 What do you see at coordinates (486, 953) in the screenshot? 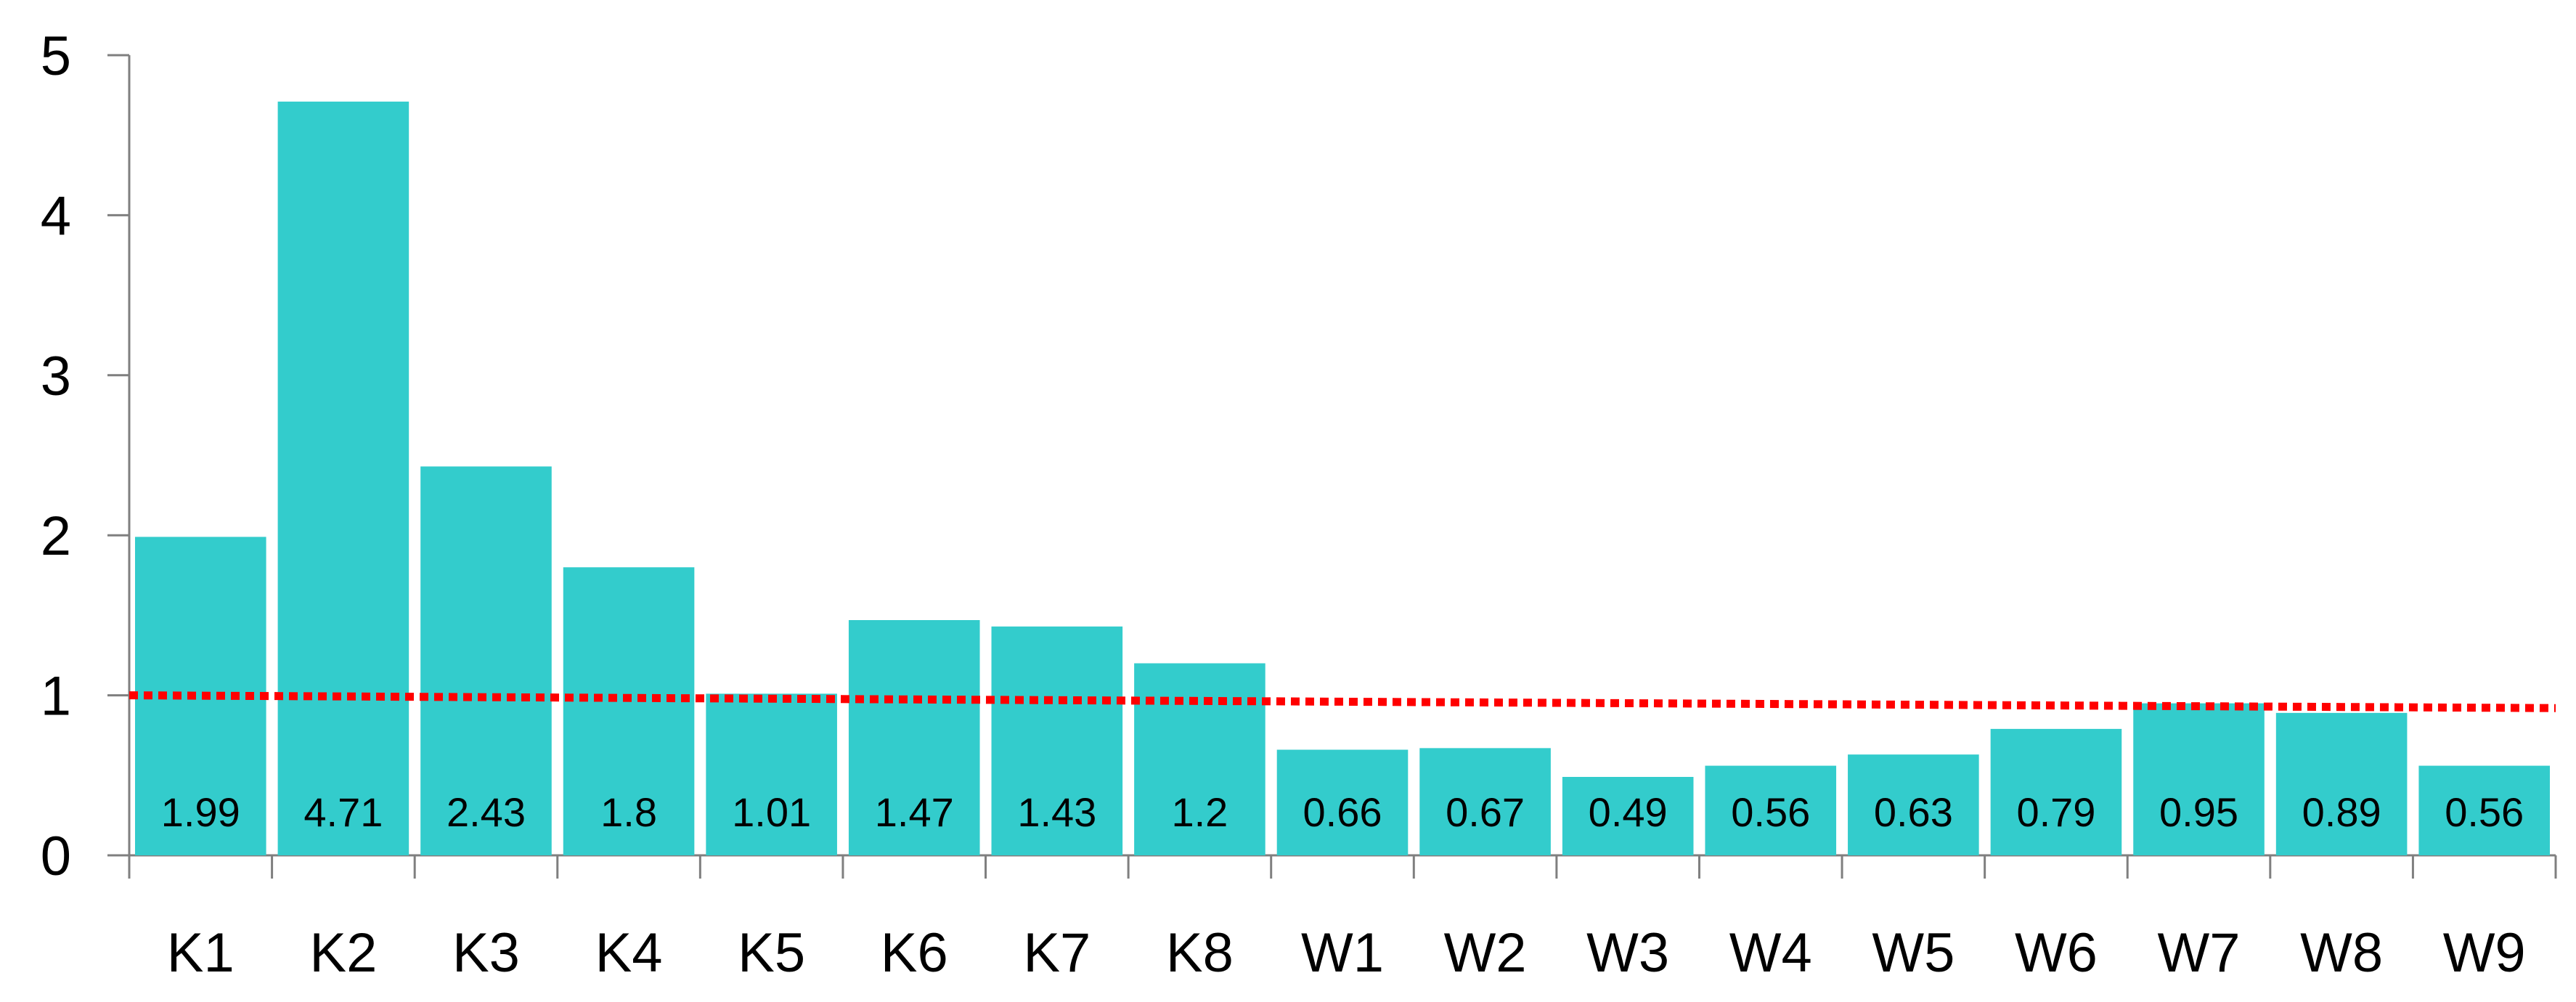
I see `x-tick-label: K3` at bounding box center [486, 953].